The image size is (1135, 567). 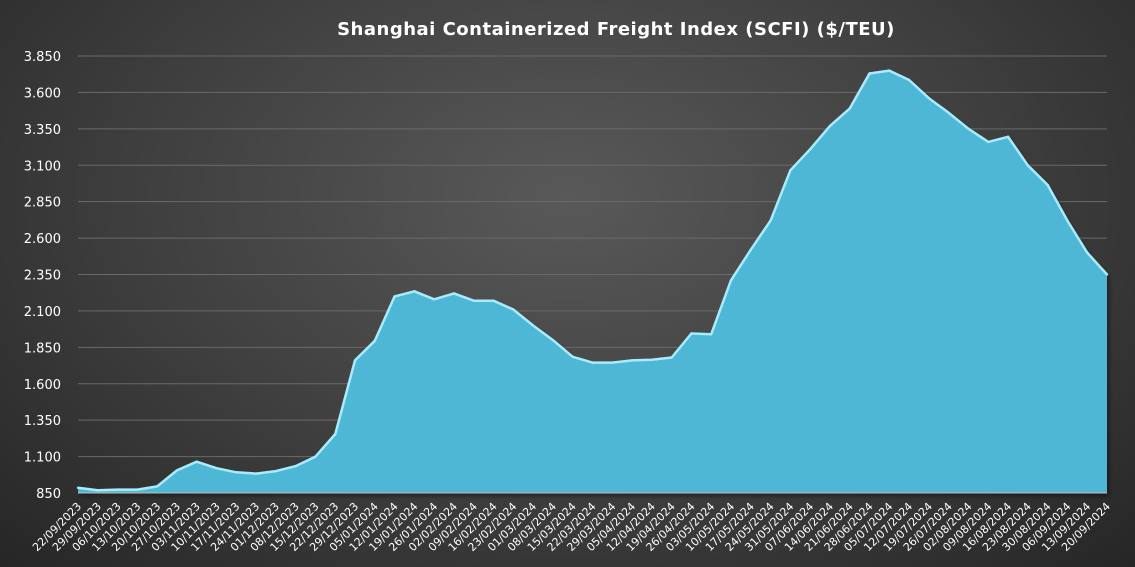 What do you see at coordinates (42, 93) in the screenshot?
I see `y-tick-label: 3.600` at bounding box center [42, 93].